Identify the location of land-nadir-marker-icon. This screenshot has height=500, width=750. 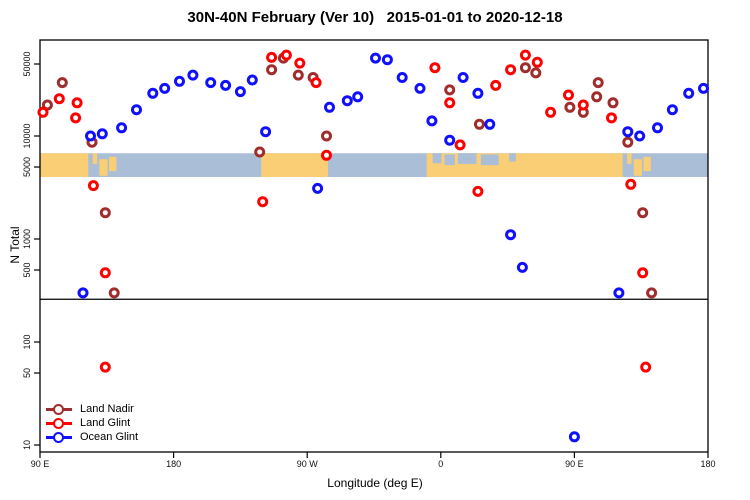
(59, 409).